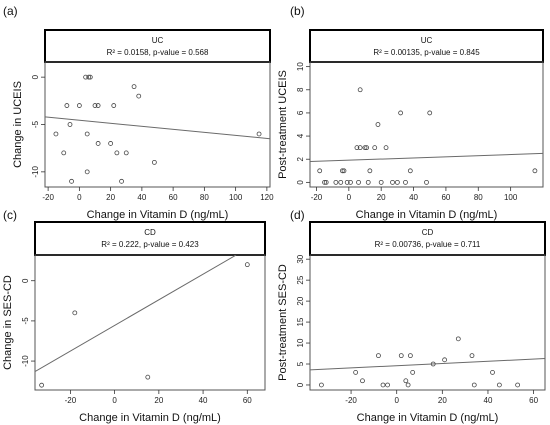  I want to click on y-axis-label: Change in UCEIS, so click(18, 124).